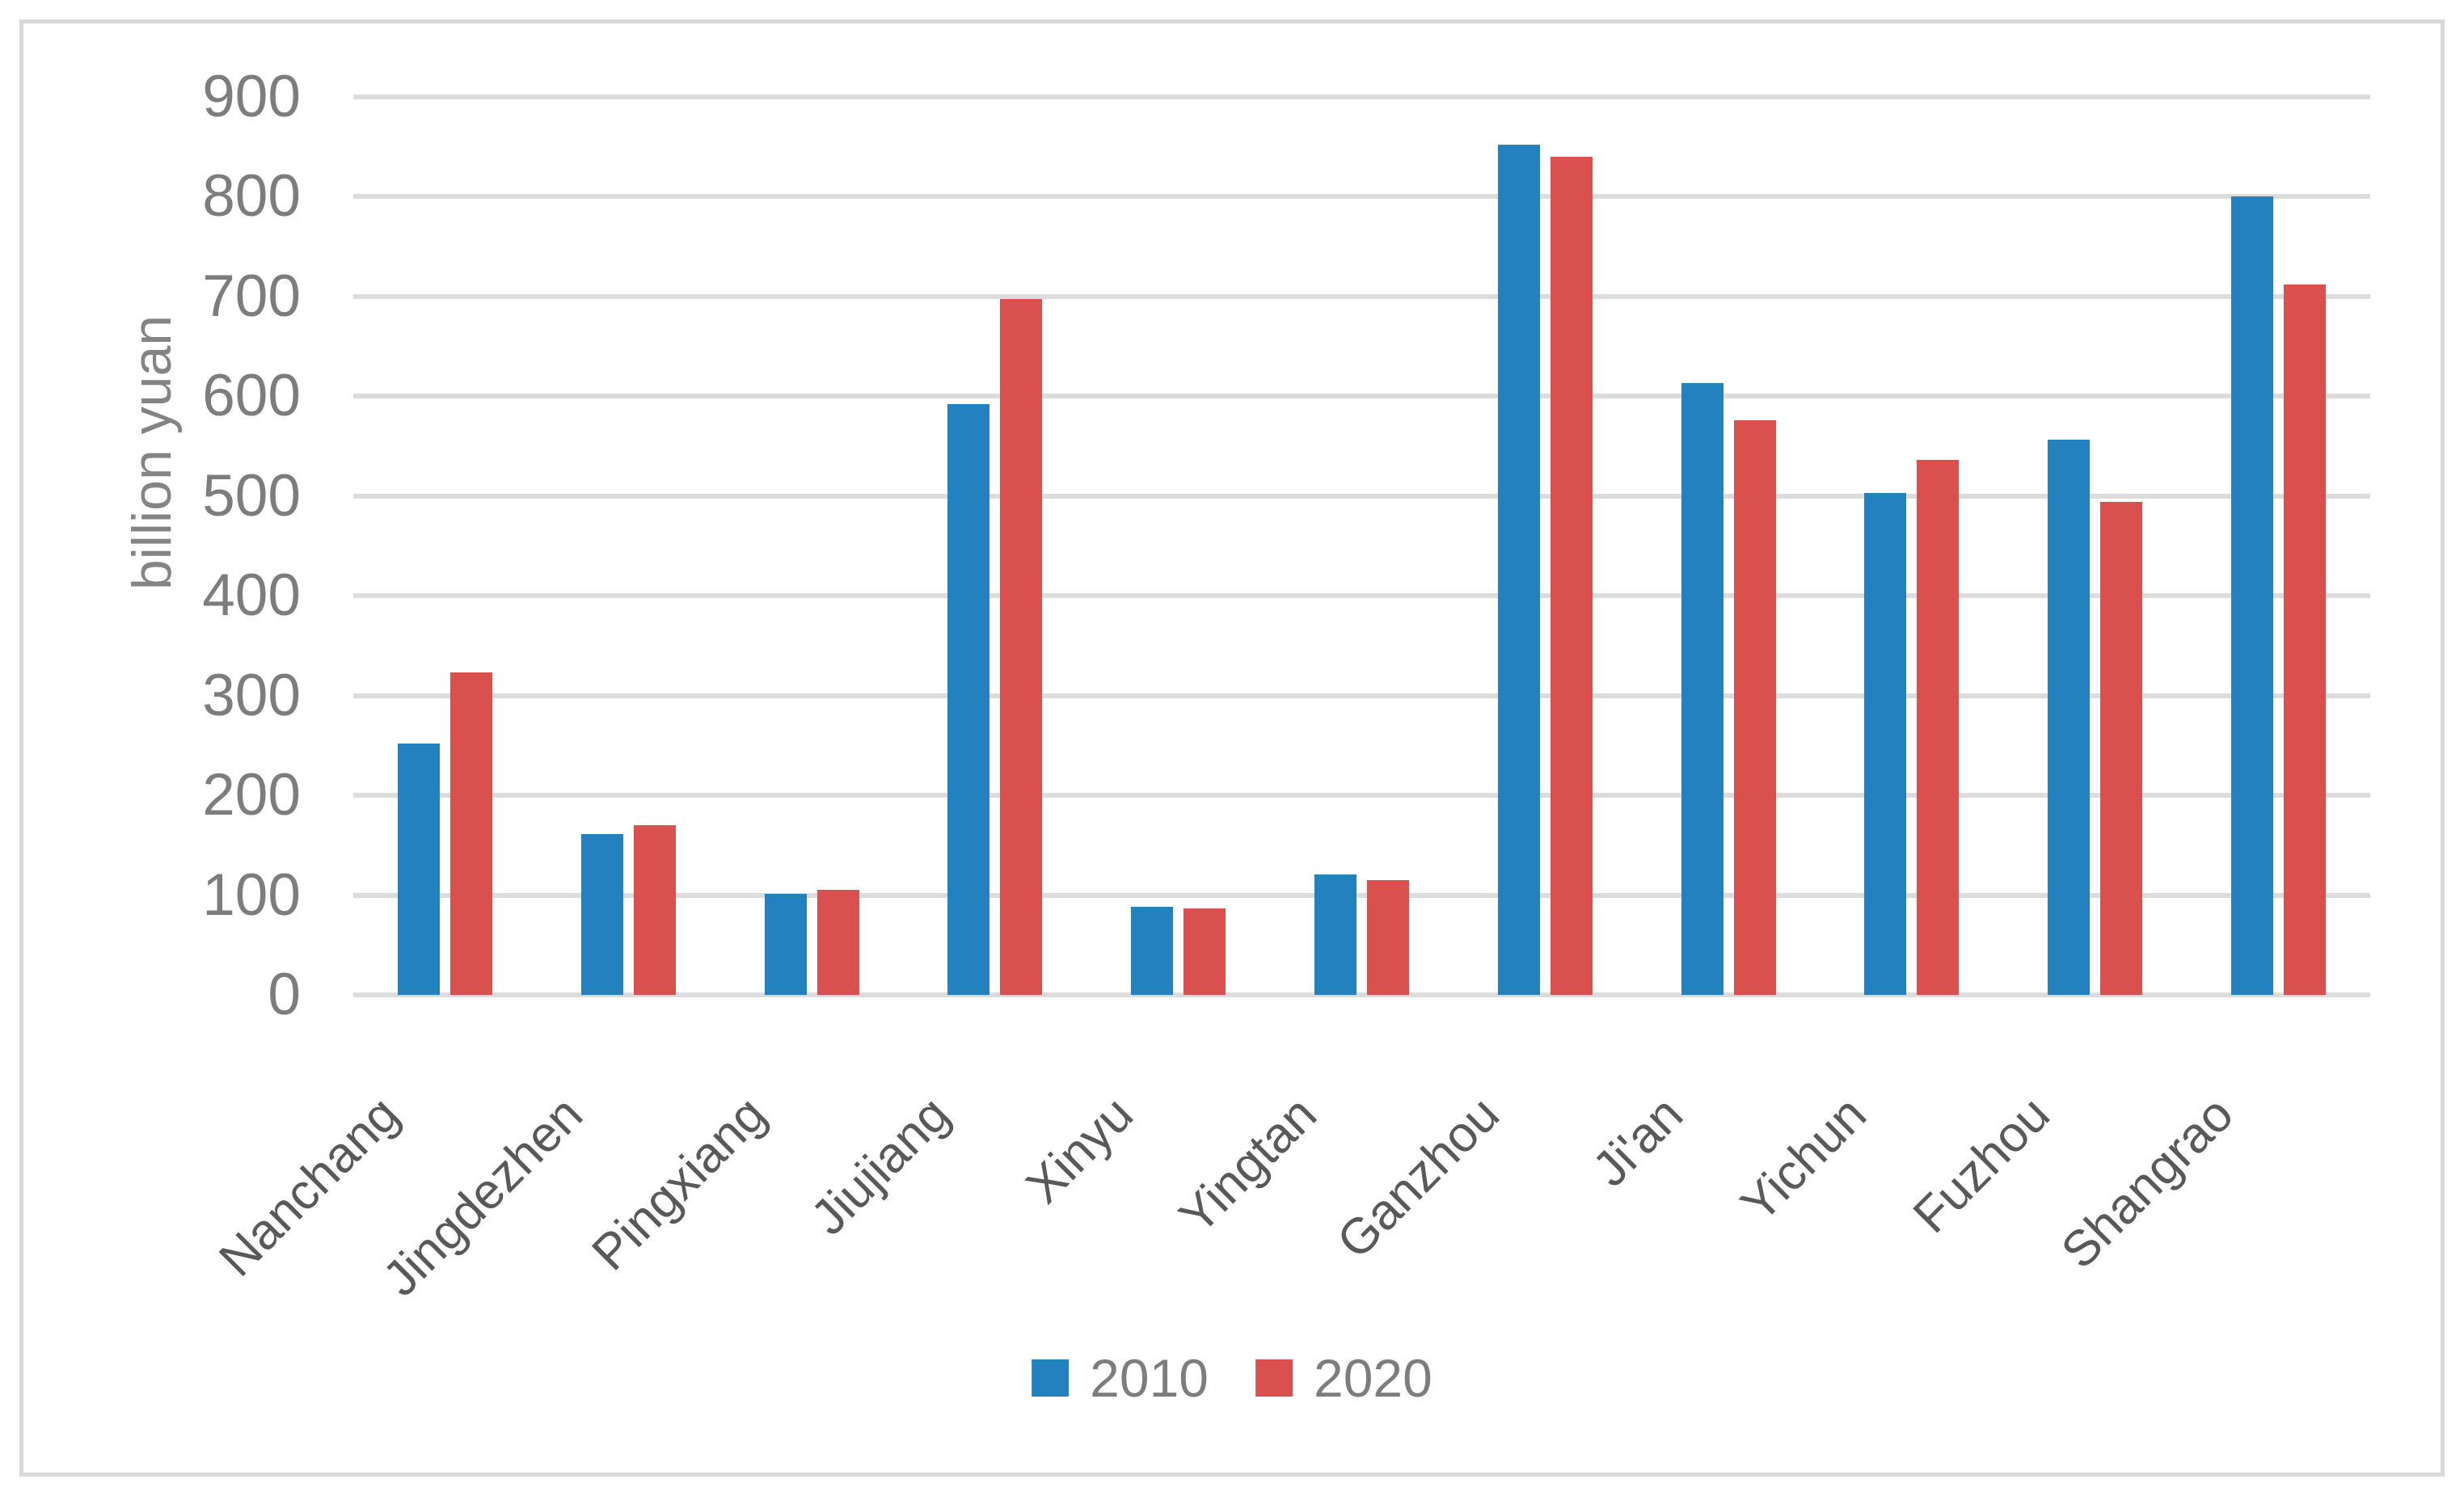 This screenshot has width=2464, height=1496. I want to click on bar-2020-shangrao, so click(2306, 639).